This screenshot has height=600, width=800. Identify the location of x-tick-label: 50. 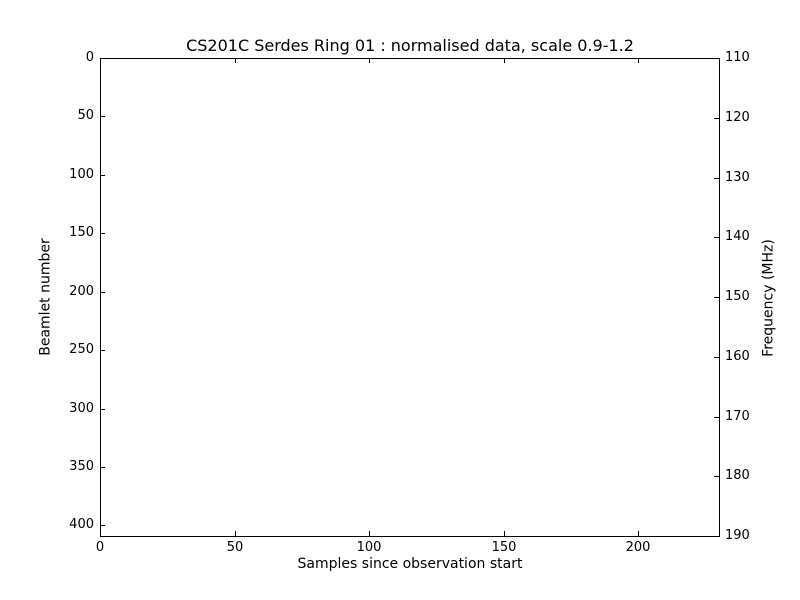
(235, 547).